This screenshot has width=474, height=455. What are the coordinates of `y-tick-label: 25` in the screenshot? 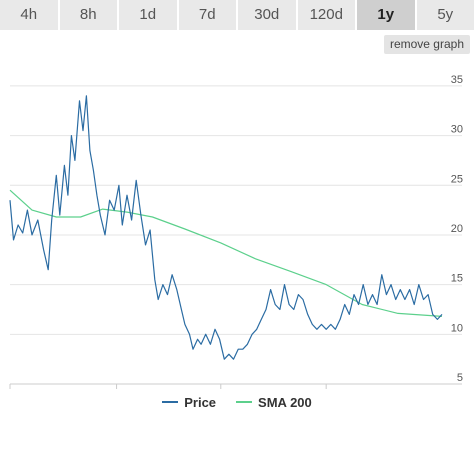 It's located at (457, 179).